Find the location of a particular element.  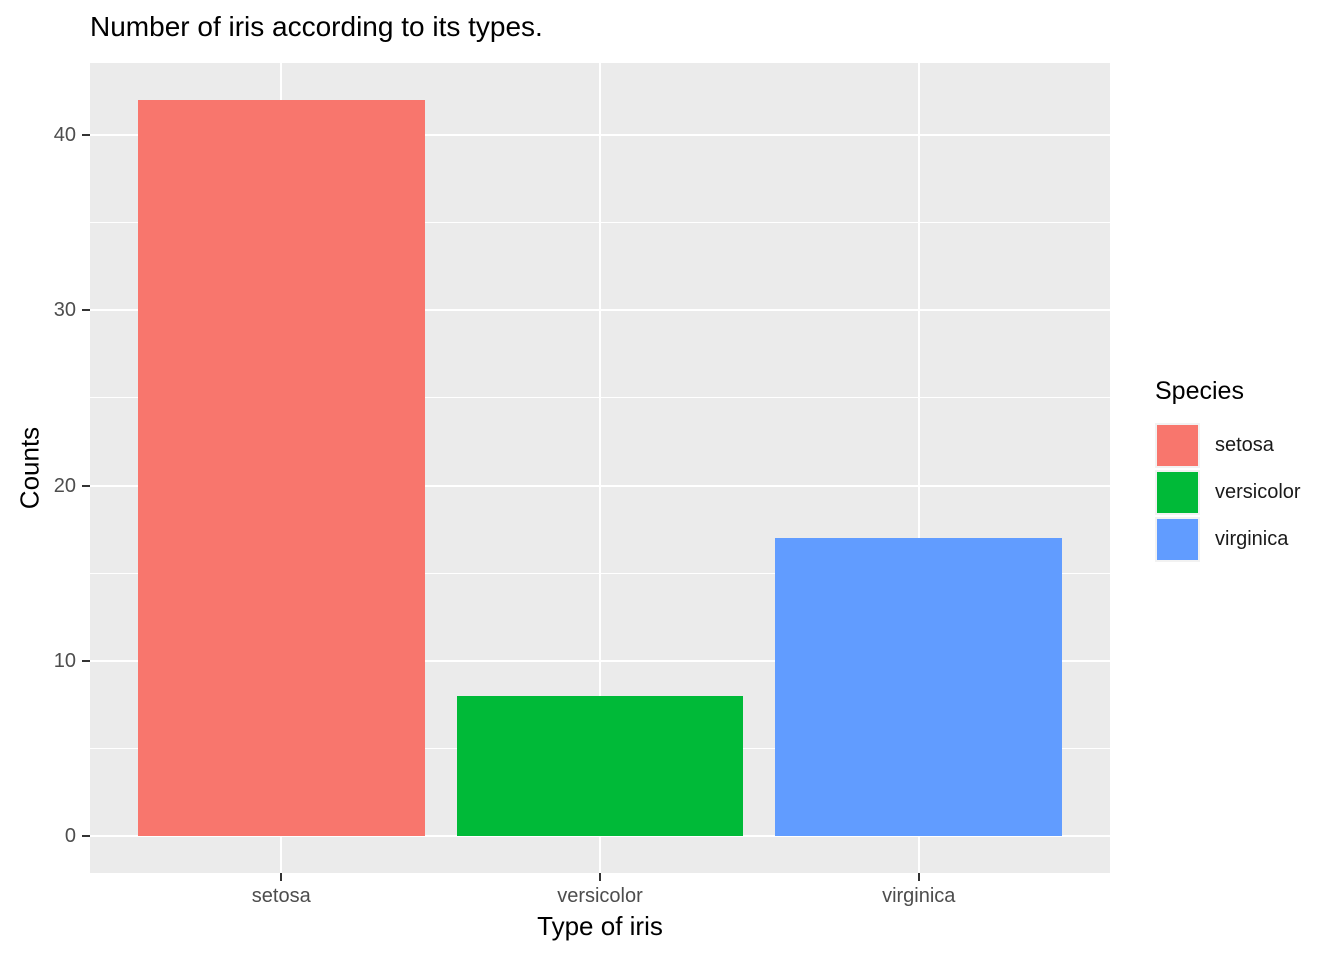

legend-item-setosa: setosa is located at coordinates (1228, 445).